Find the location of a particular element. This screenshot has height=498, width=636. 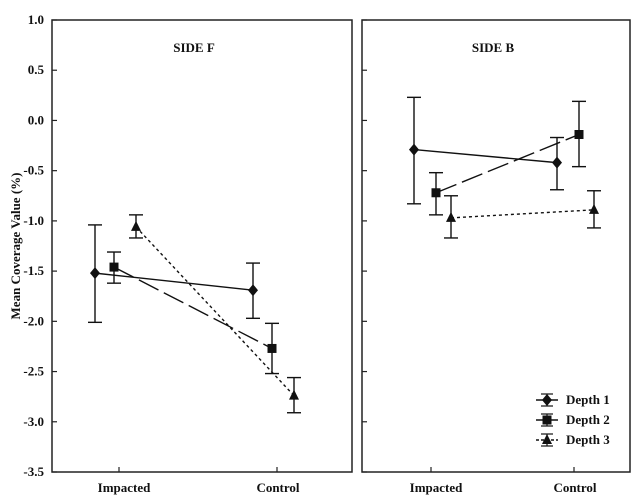

y-tick-label: -1.0 is located at coordinates (33, 220).